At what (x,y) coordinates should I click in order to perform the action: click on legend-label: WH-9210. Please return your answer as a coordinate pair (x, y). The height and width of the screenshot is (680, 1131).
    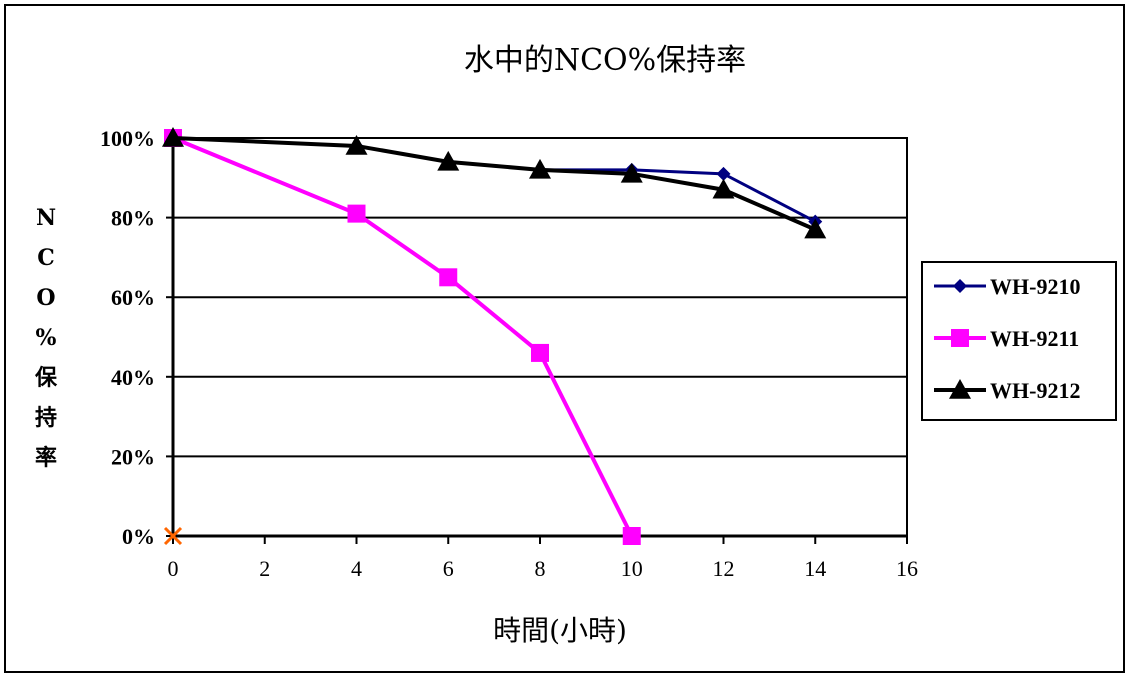
    Looking at the image, I should click on (1035, 286).